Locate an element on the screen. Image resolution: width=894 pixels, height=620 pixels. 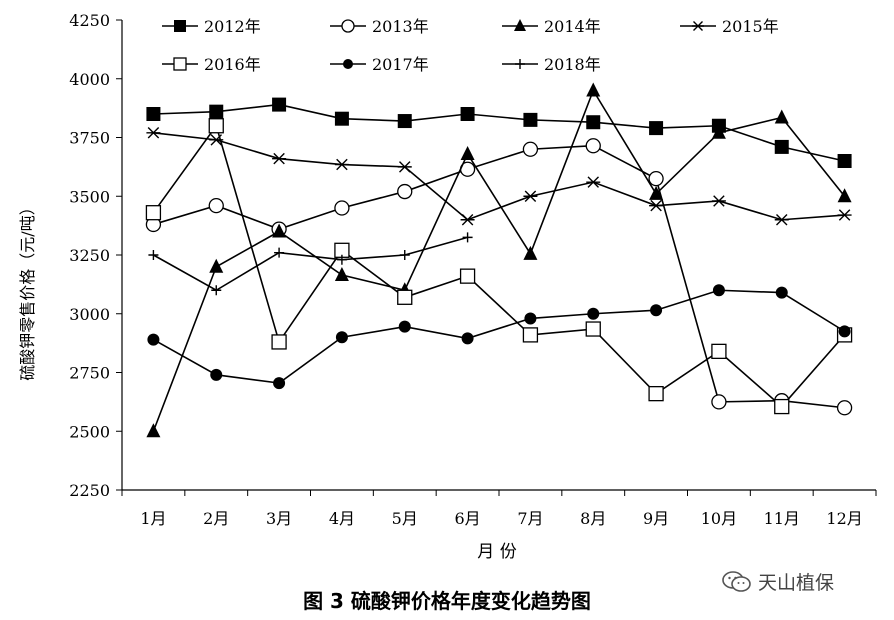
y-tick-label: 3250 is located at coordinates (89, 255).